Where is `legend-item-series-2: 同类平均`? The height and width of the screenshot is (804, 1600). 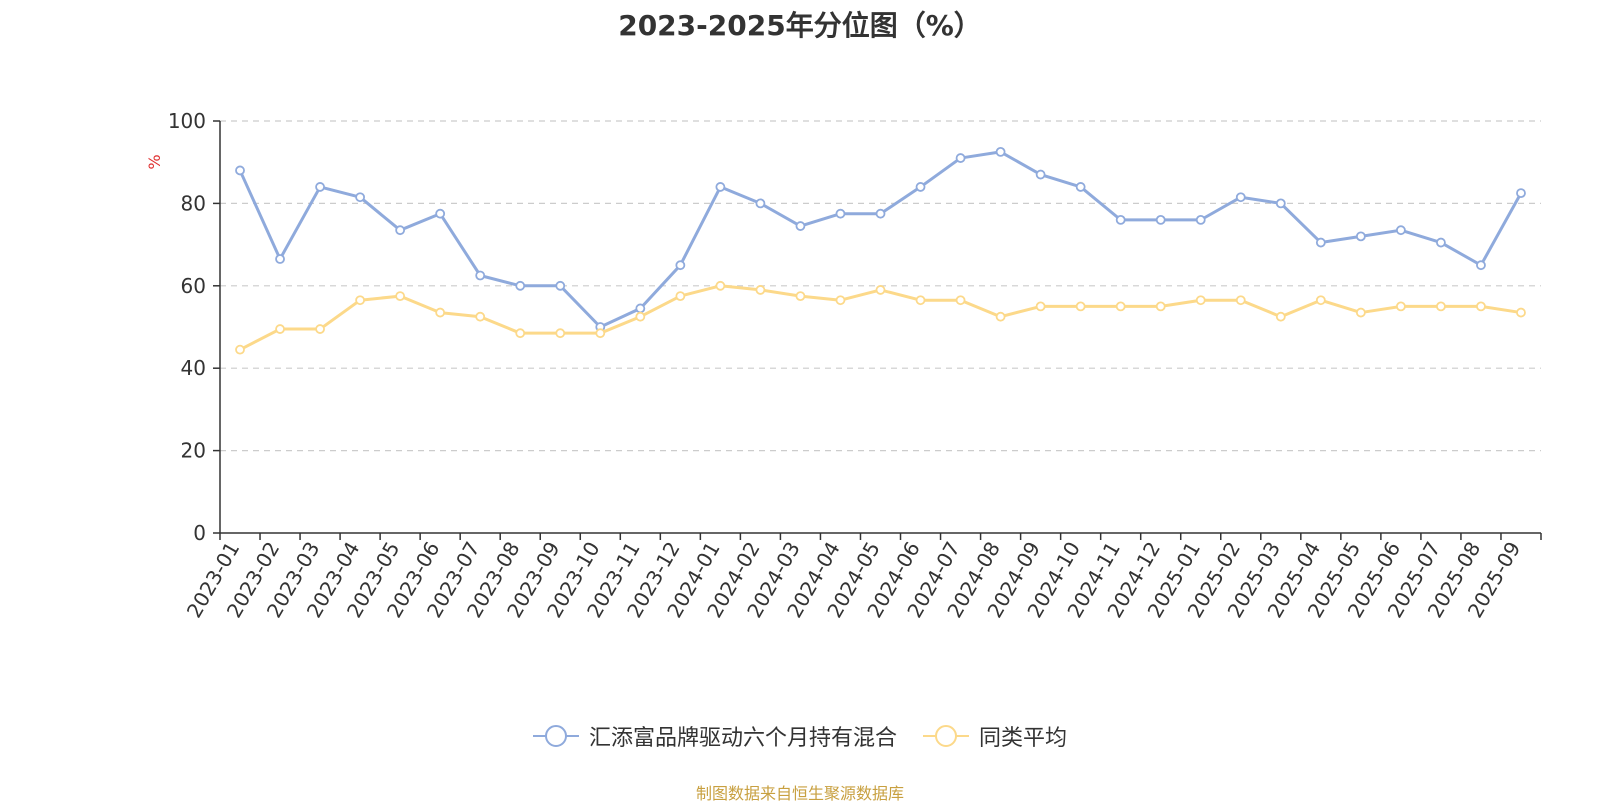
legend-item-series-2: 同类平均 is located at coordinates (995, 736).